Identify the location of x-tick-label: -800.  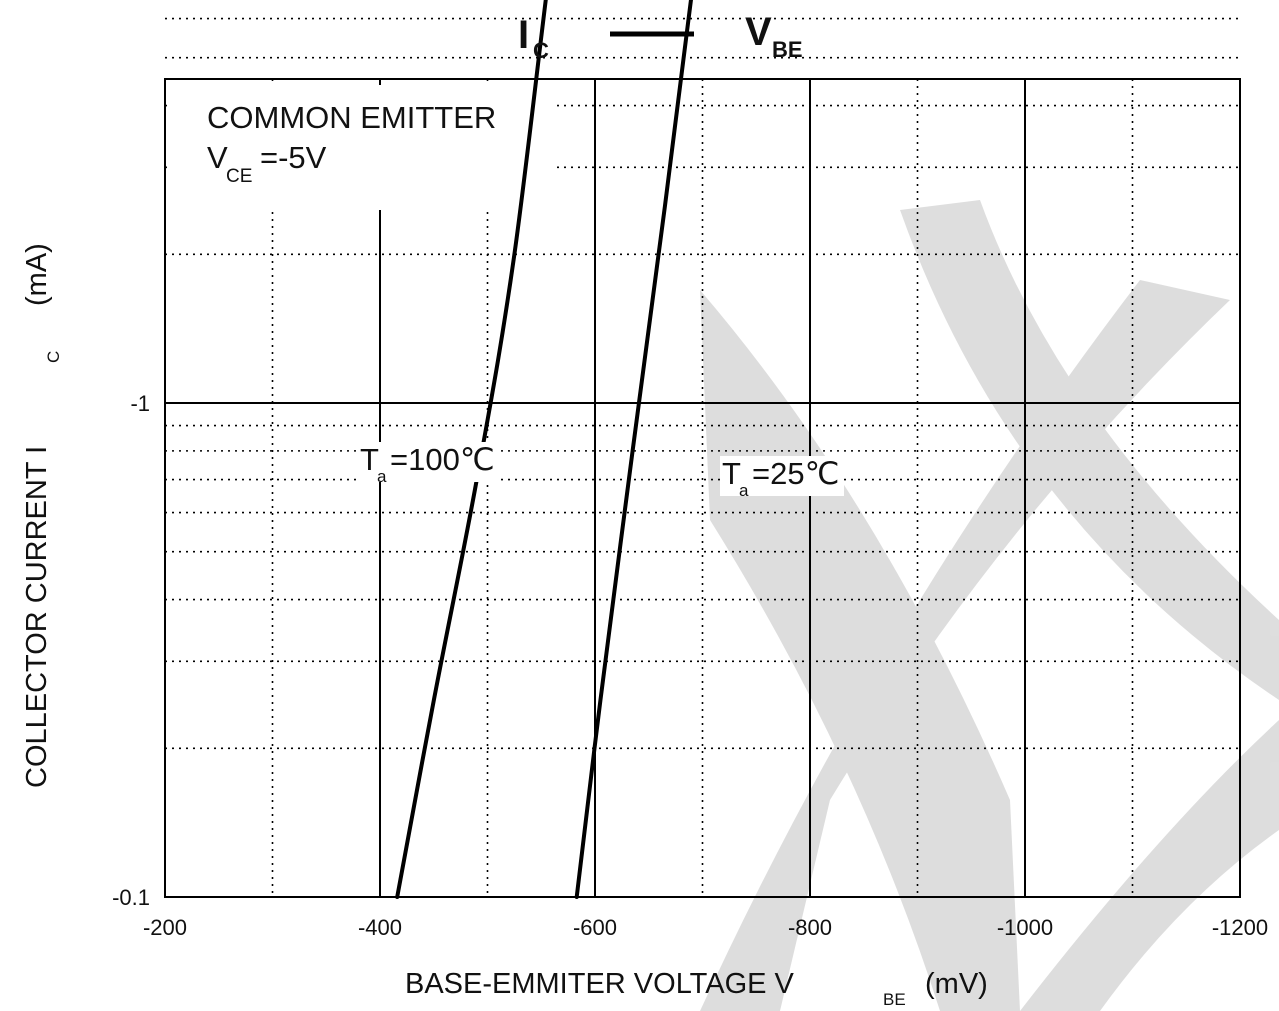
(810, 927).